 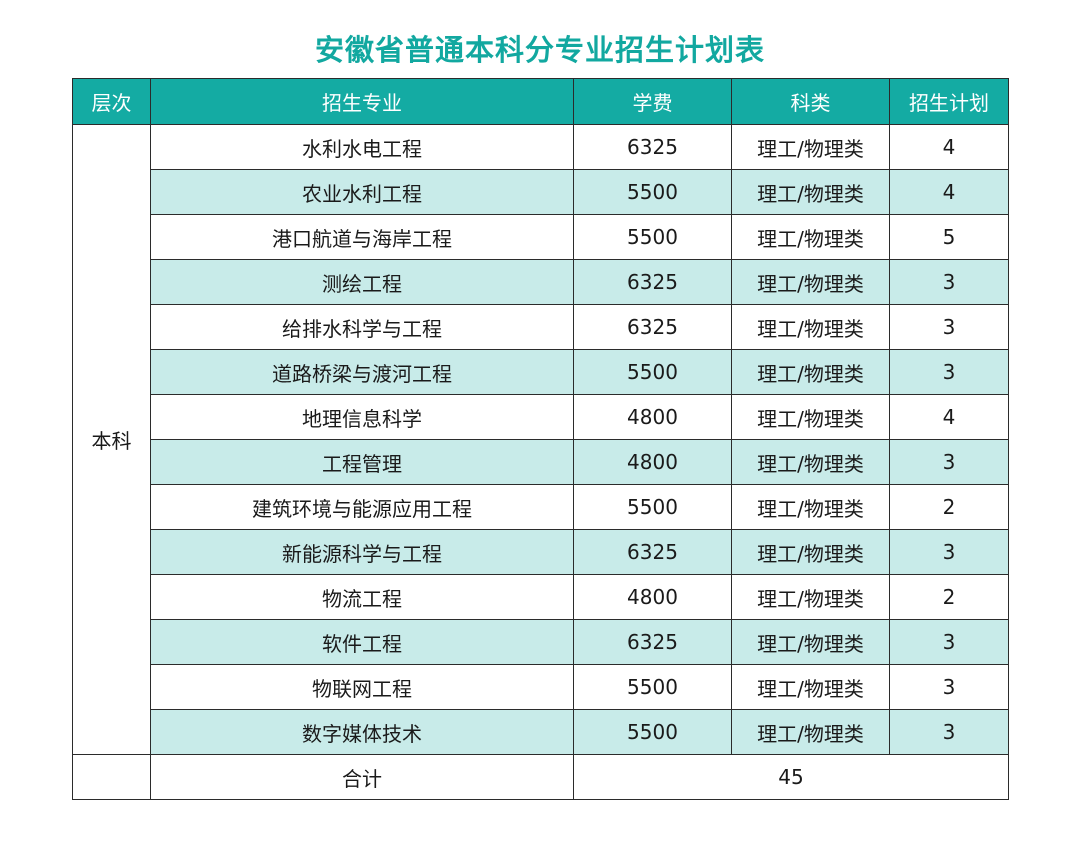 I want to click on table-header: 层次 招生专业 学费 科类 招生计划, so click(x=540, y=101).